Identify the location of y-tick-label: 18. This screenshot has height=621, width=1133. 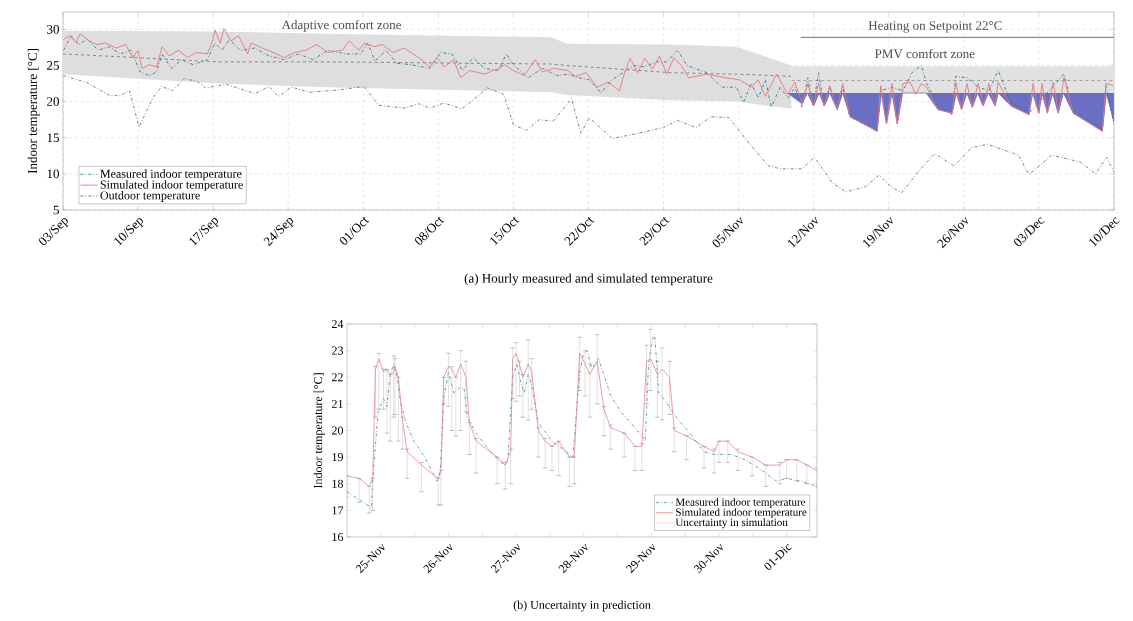
(338, 483).